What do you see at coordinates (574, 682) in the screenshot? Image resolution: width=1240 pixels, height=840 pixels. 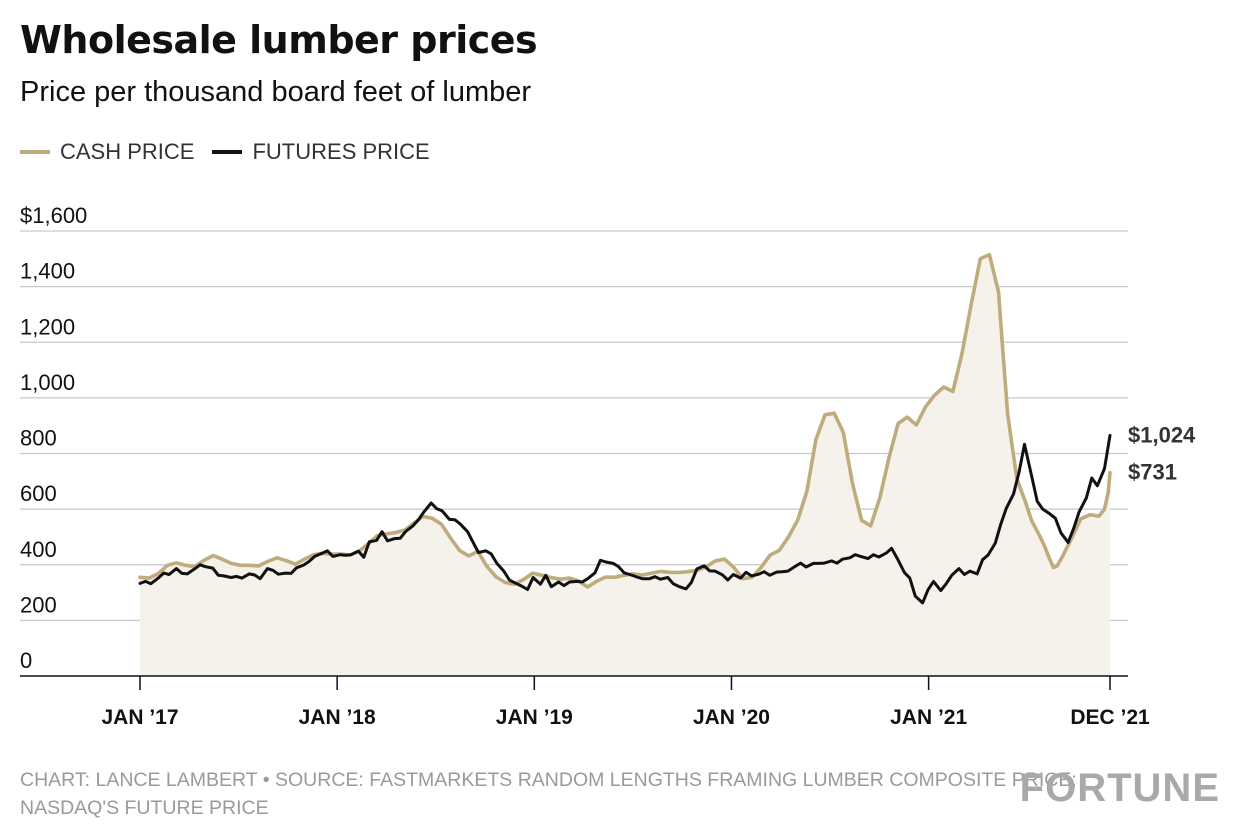 I see `axis-layer` at bounding box center [574, 682].